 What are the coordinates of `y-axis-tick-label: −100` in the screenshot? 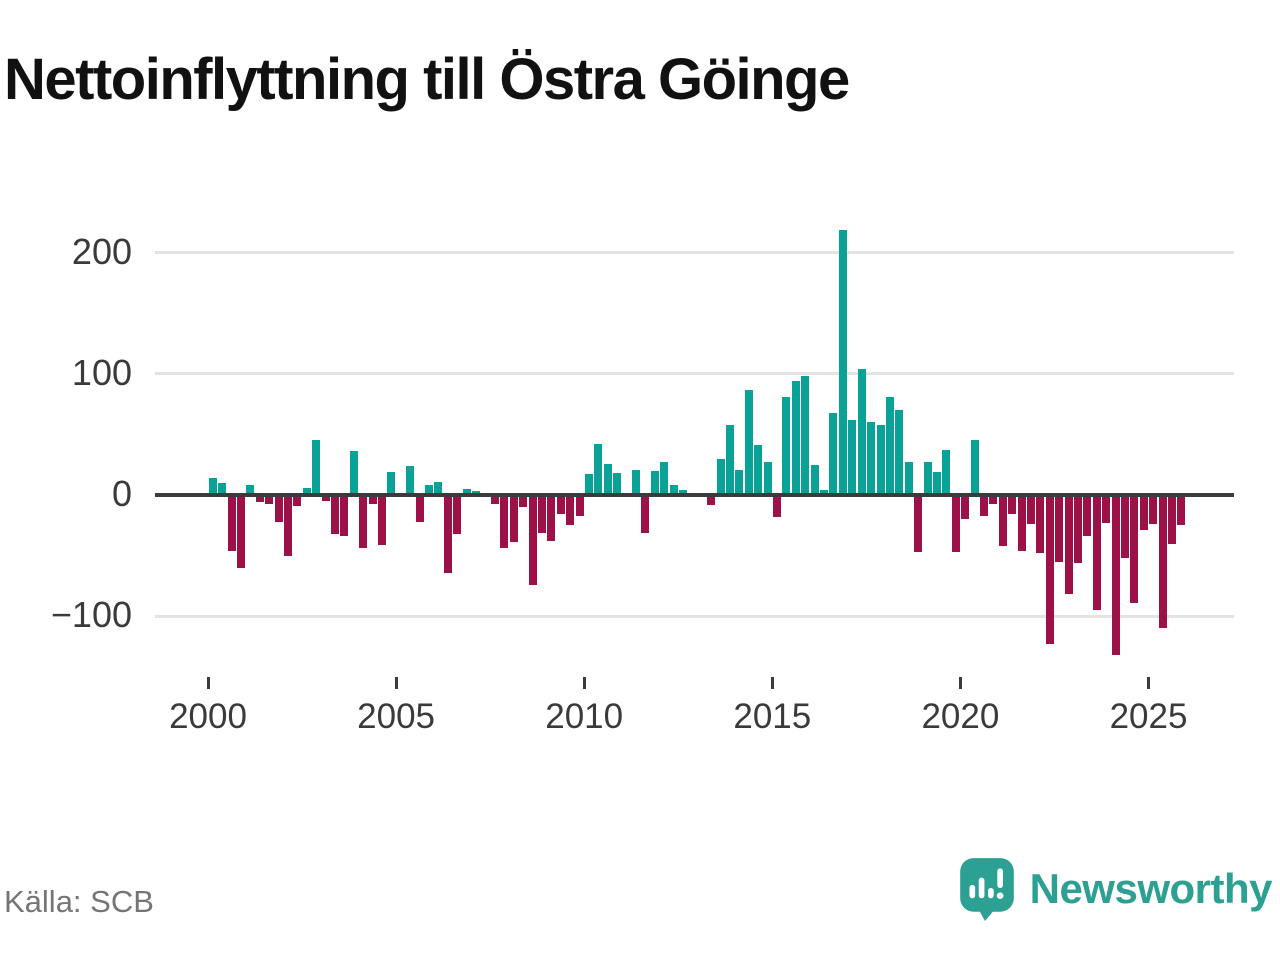 It's located at (91, 615).